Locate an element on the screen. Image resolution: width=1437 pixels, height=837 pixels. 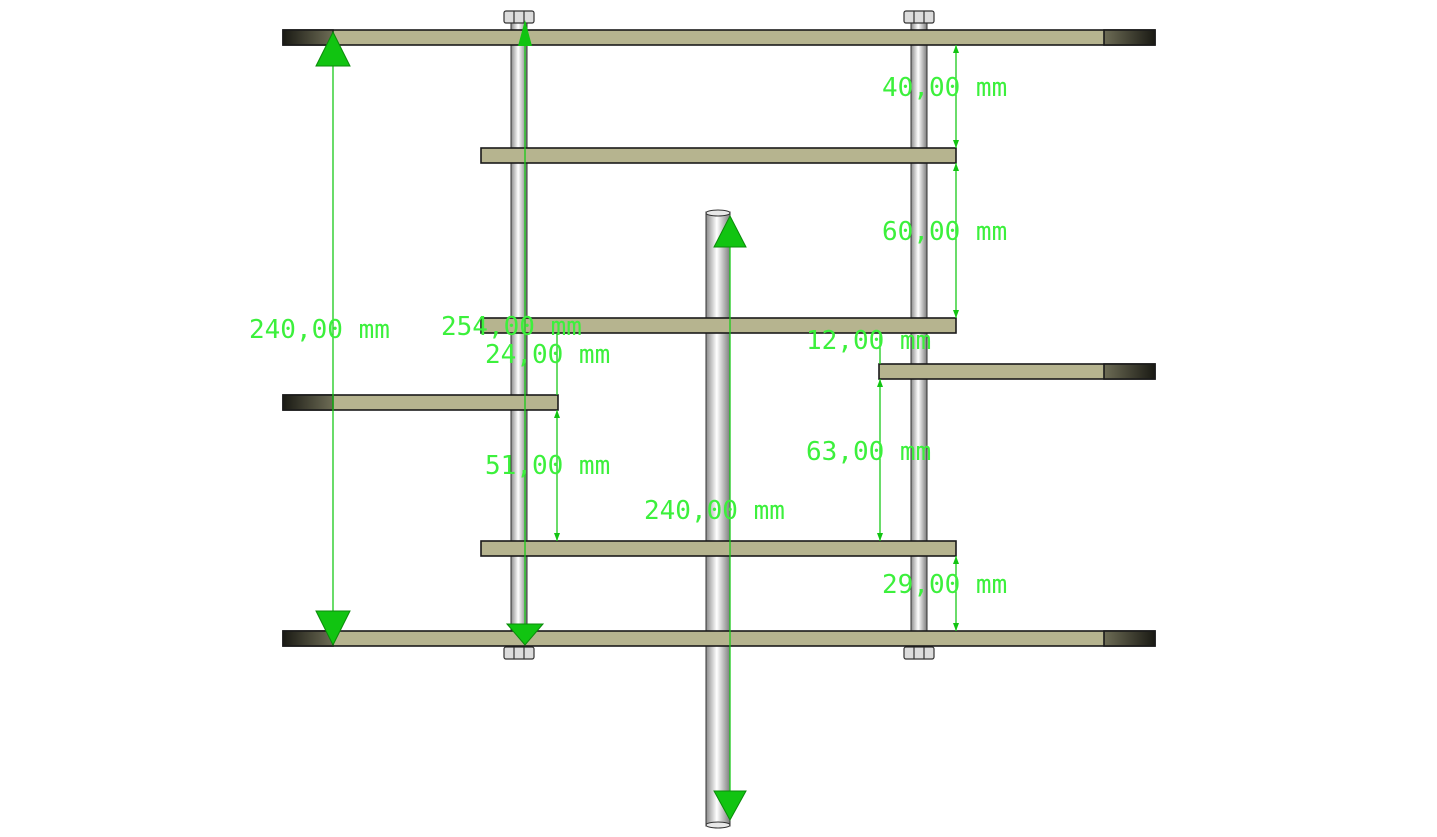
nut-bottom-left is located at coordinates (519, 653).